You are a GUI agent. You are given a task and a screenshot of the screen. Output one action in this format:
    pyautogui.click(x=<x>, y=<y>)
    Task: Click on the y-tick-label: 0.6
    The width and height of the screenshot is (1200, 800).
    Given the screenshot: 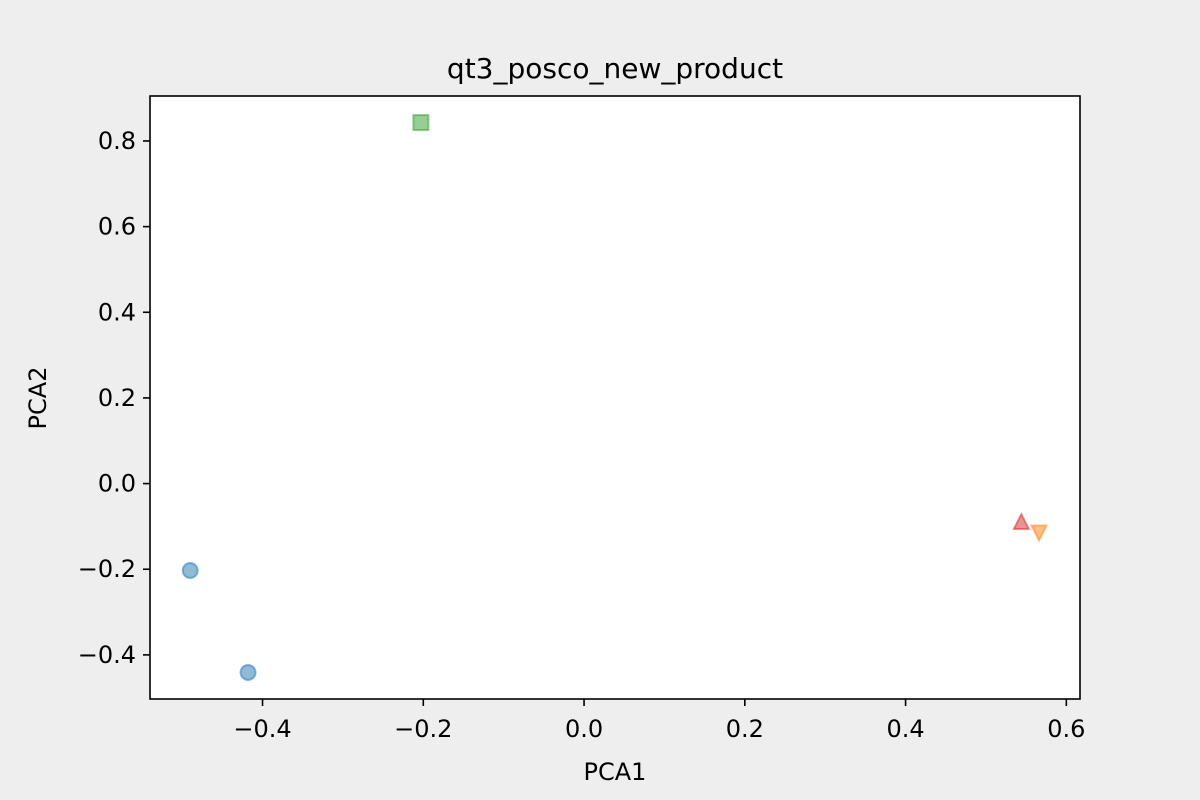 What is the action you would take?
    pyautogui.click(x=117, y=227)
    